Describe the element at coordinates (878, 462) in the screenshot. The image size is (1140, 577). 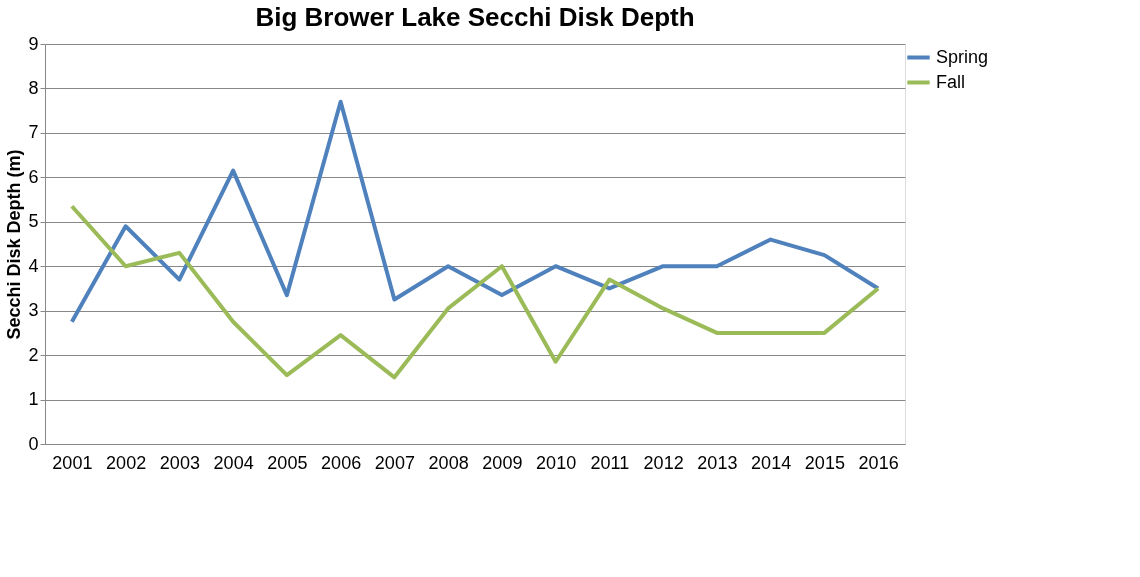
I see `x-tick-label: 2016` at that location.